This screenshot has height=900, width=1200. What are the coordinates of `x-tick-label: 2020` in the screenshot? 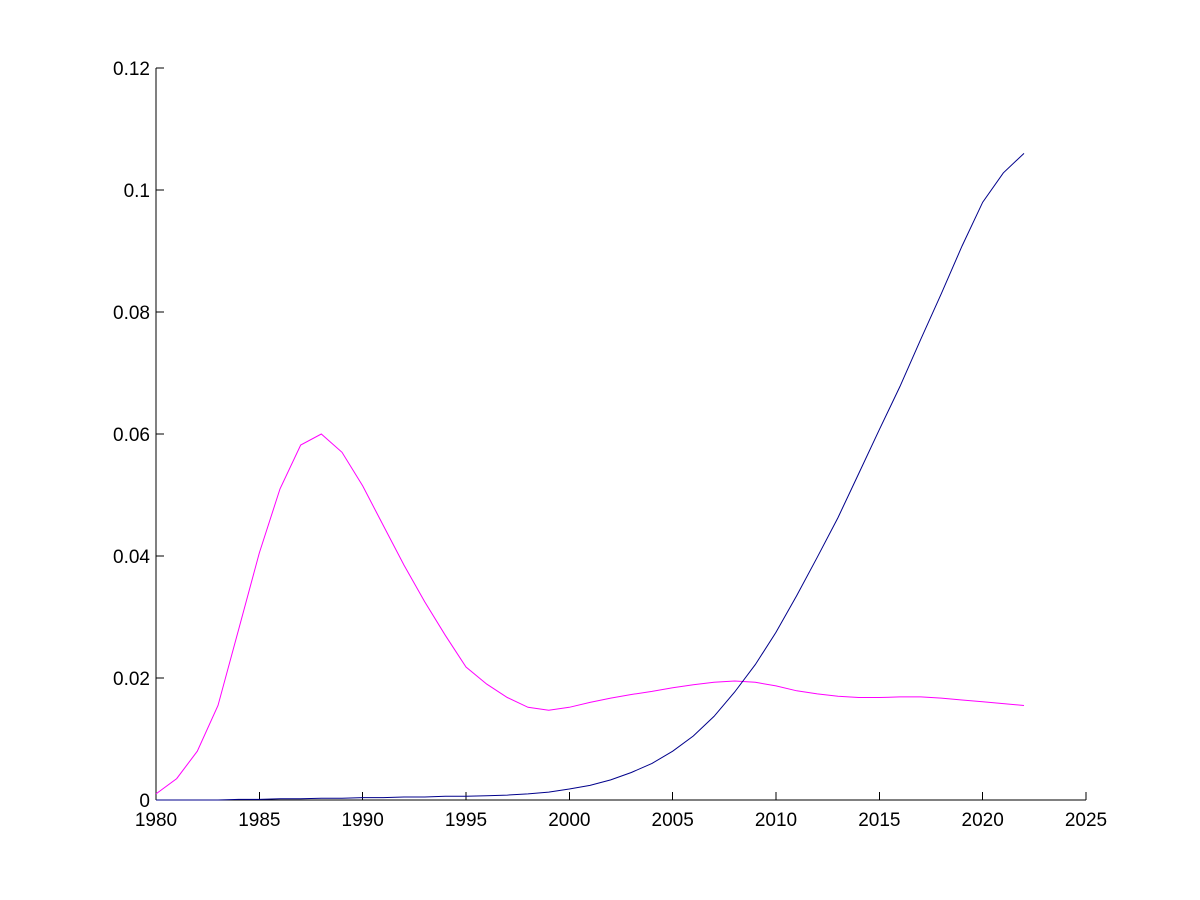 It's located at (983, 820).